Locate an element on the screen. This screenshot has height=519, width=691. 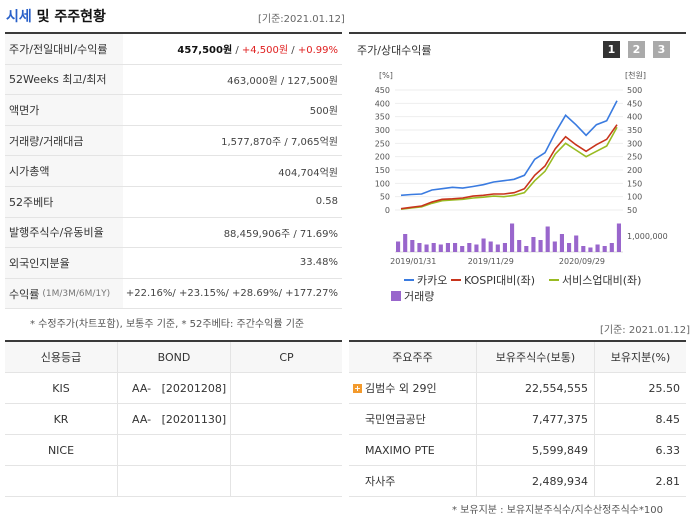
legend-label: 카카오 is located at coordinates (432, 280).